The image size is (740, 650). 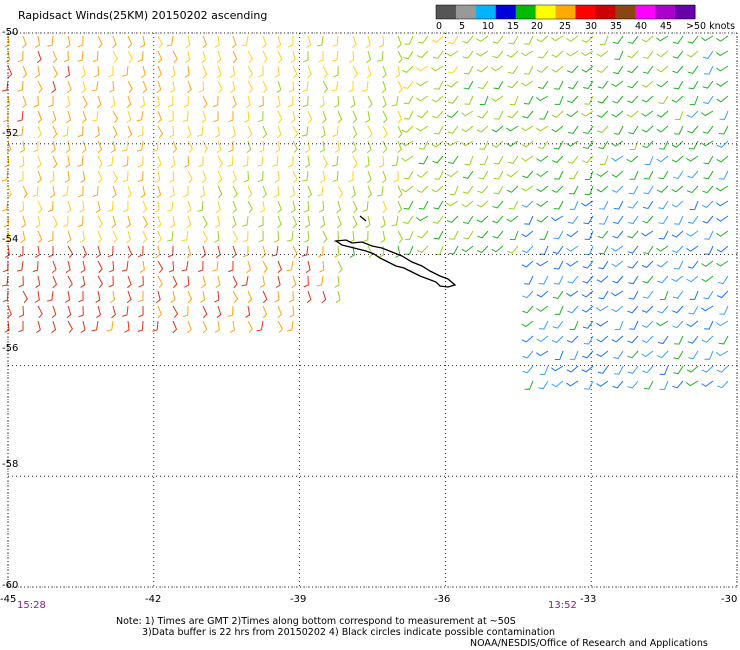 What do you see at coordinates (488, 26) in the screenshot?
I see `scale-label-10: 10` at bounding box center [488, 26].